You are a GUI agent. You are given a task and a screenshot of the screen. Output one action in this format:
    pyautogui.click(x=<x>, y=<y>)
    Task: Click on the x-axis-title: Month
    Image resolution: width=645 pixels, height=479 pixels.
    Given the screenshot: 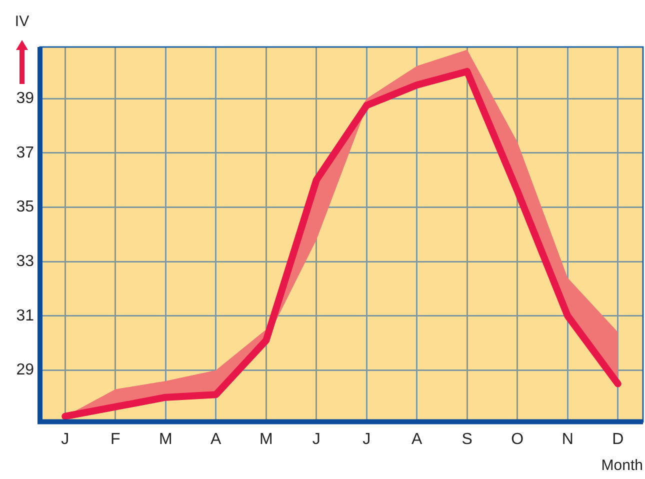 What is the action you would take?
    pyautogui.click(x=622, y=465)
    